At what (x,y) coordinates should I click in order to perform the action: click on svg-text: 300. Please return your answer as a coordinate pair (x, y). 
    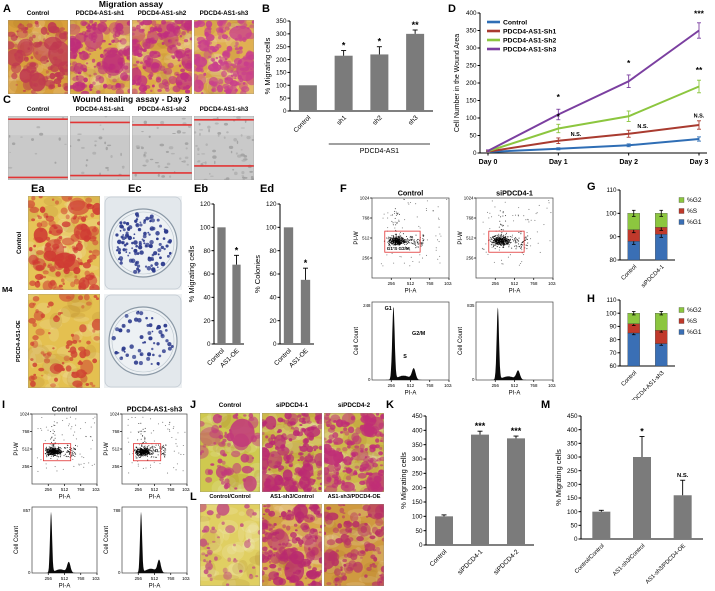
    Looking at the image, I should click on (572, 457).